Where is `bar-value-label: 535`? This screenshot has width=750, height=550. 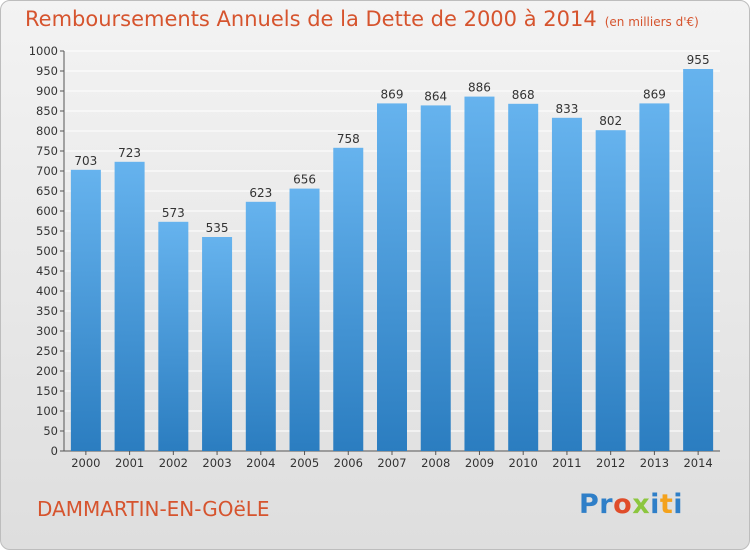 bar-value-label: 535 is located at coordinates (217, 228).